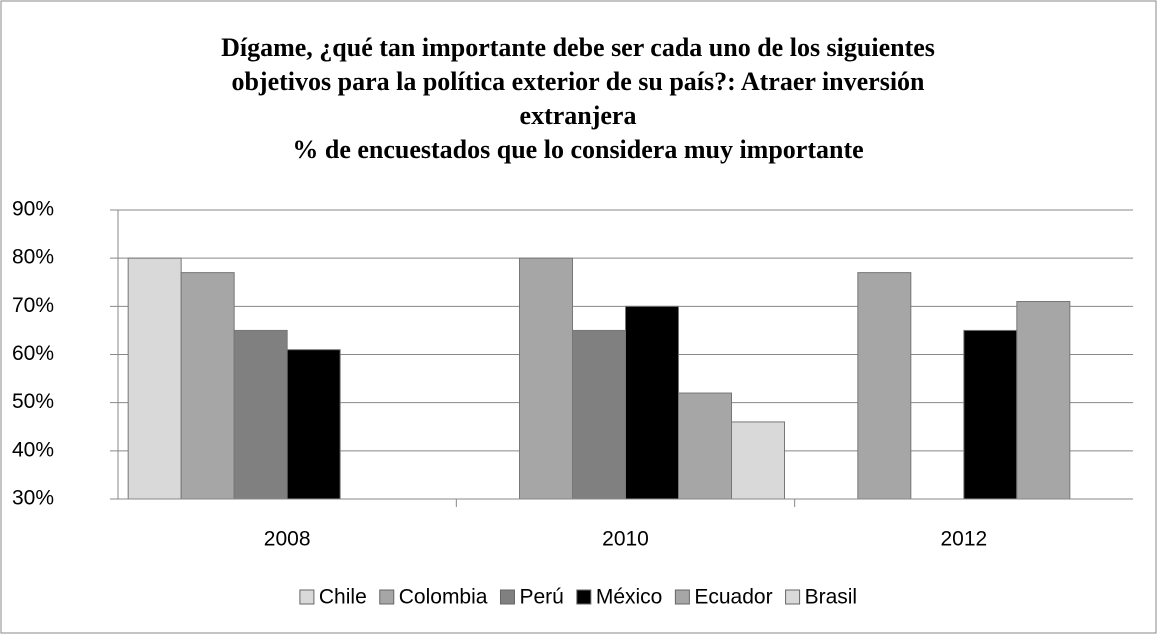 The width and height of the screenshot is (1157, 634). I want to click on legend-label: Perú, so click(541, 597).